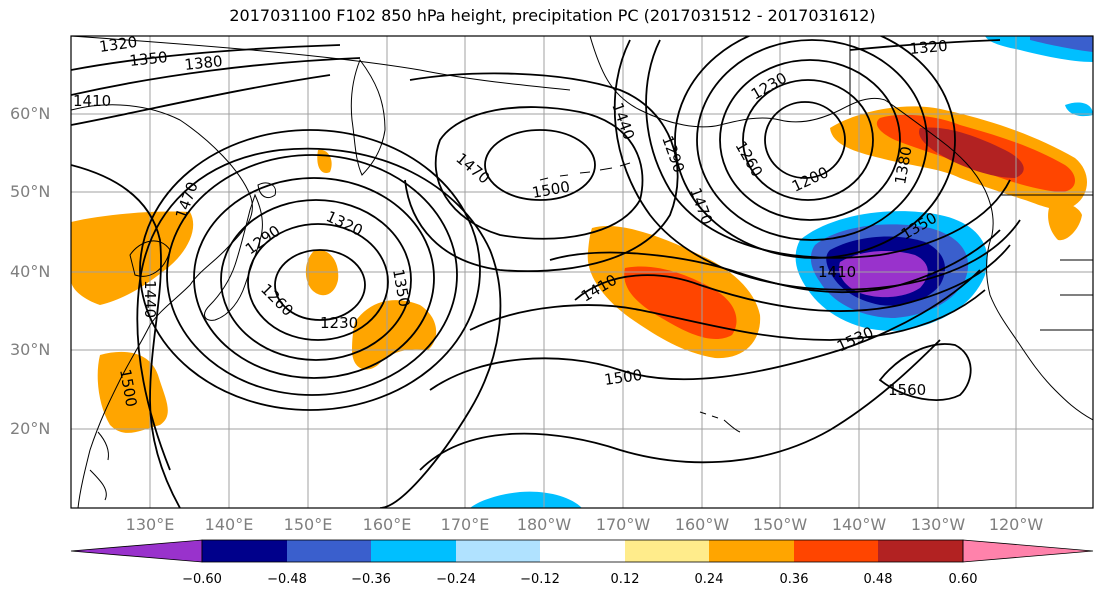 Image resolution: width=1105 pixels, height=601 pixels. I want to click on lon-label: 150°W, so click(780, 524).